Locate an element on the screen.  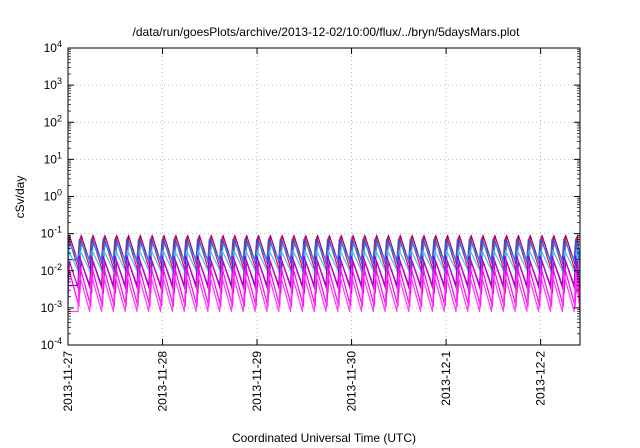
x-tick-label: 2013-12-1 is located at coordinates (446, 378).